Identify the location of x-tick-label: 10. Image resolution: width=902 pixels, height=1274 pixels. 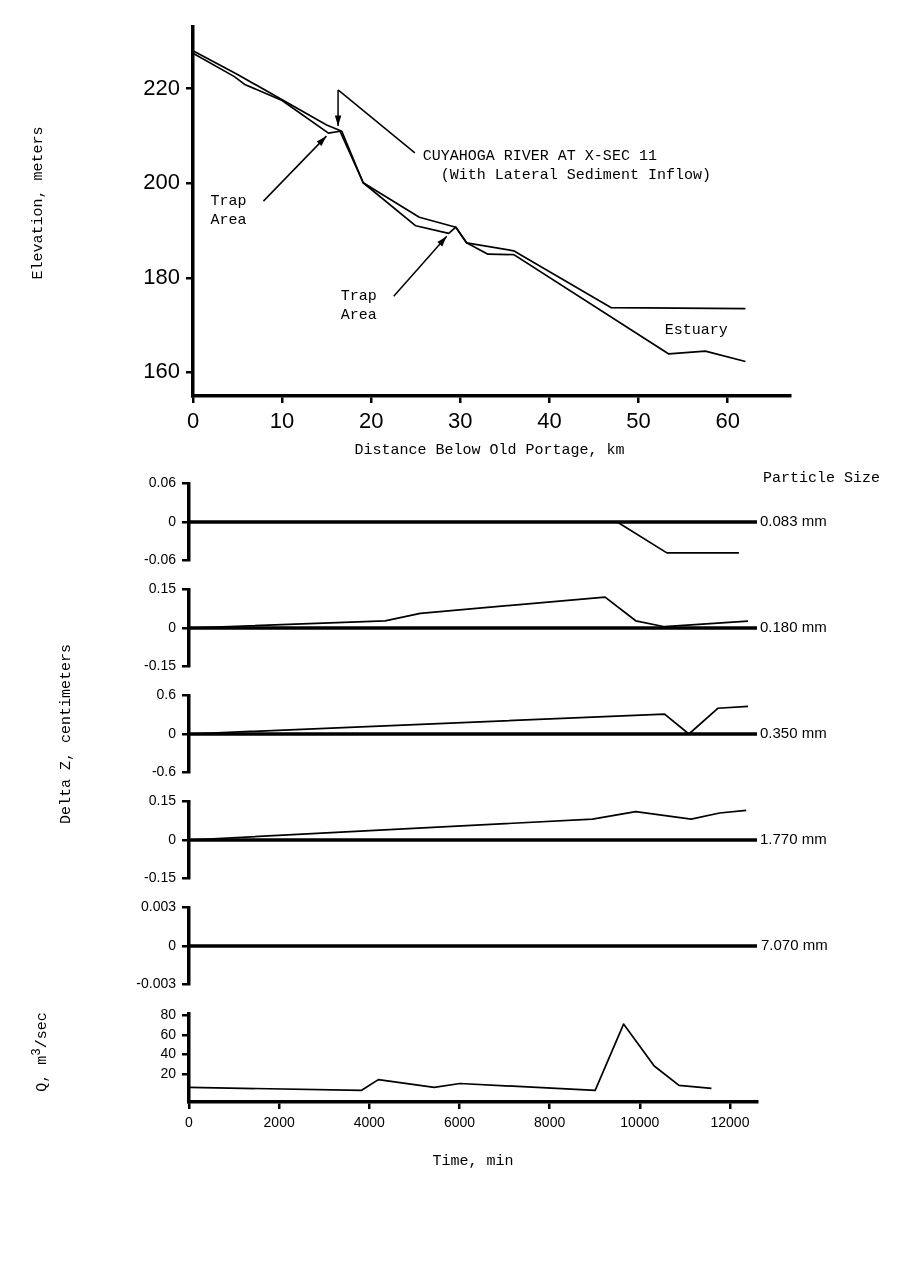
(282, 421).